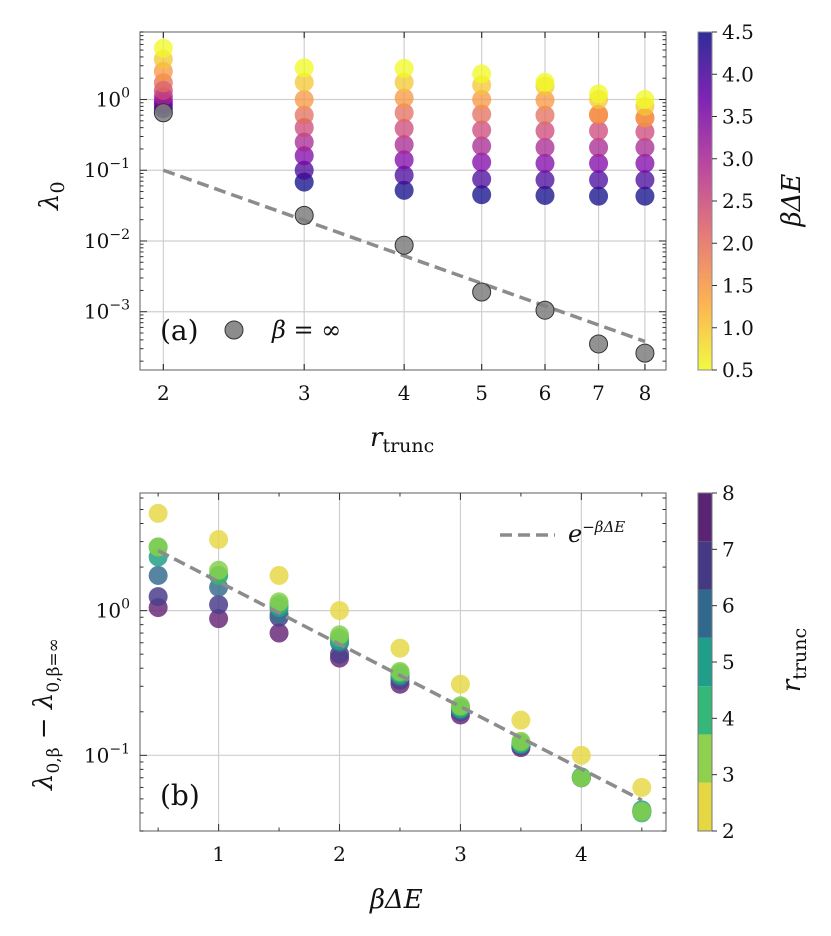 Image resolution: width=831 pixels, height=936 pixels. I want to click on panel-a-xtick-label: 5, so click(481, 393).